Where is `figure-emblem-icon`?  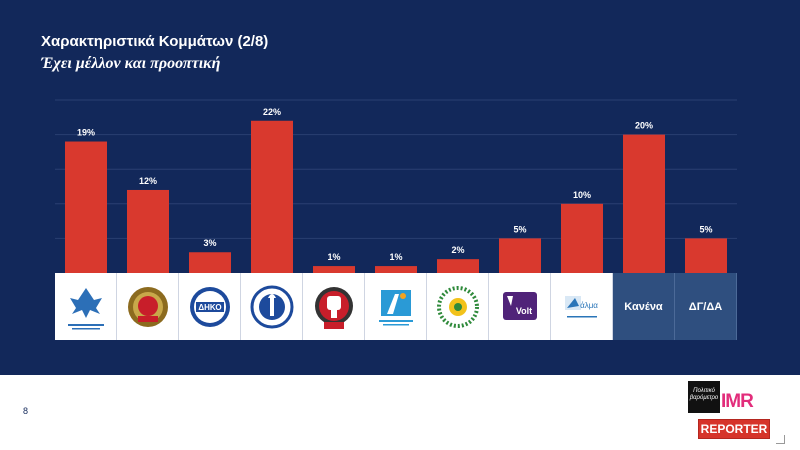
figure-emblem-icon is located at coordinates (395, 307).